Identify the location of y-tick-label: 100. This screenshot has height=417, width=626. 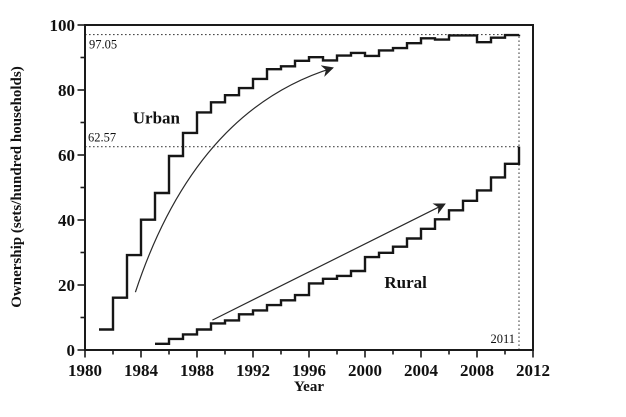
(63, 25).